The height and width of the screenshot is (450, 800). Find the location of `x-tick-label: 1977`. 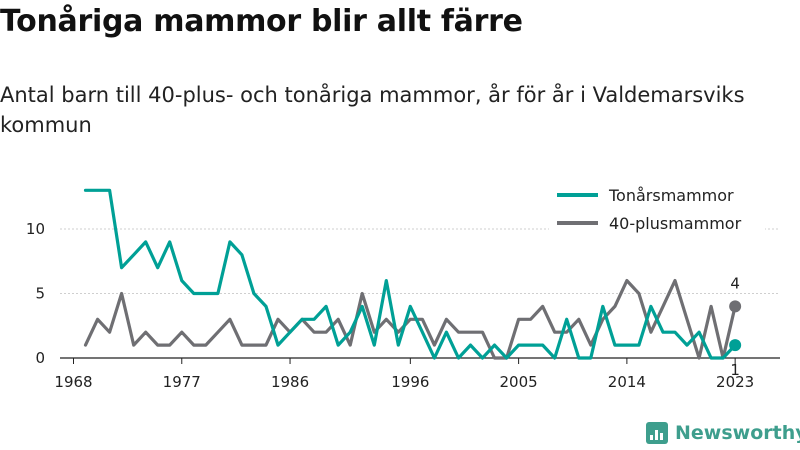

x-tick-label: 1977 is located at coordinates (182, 382).